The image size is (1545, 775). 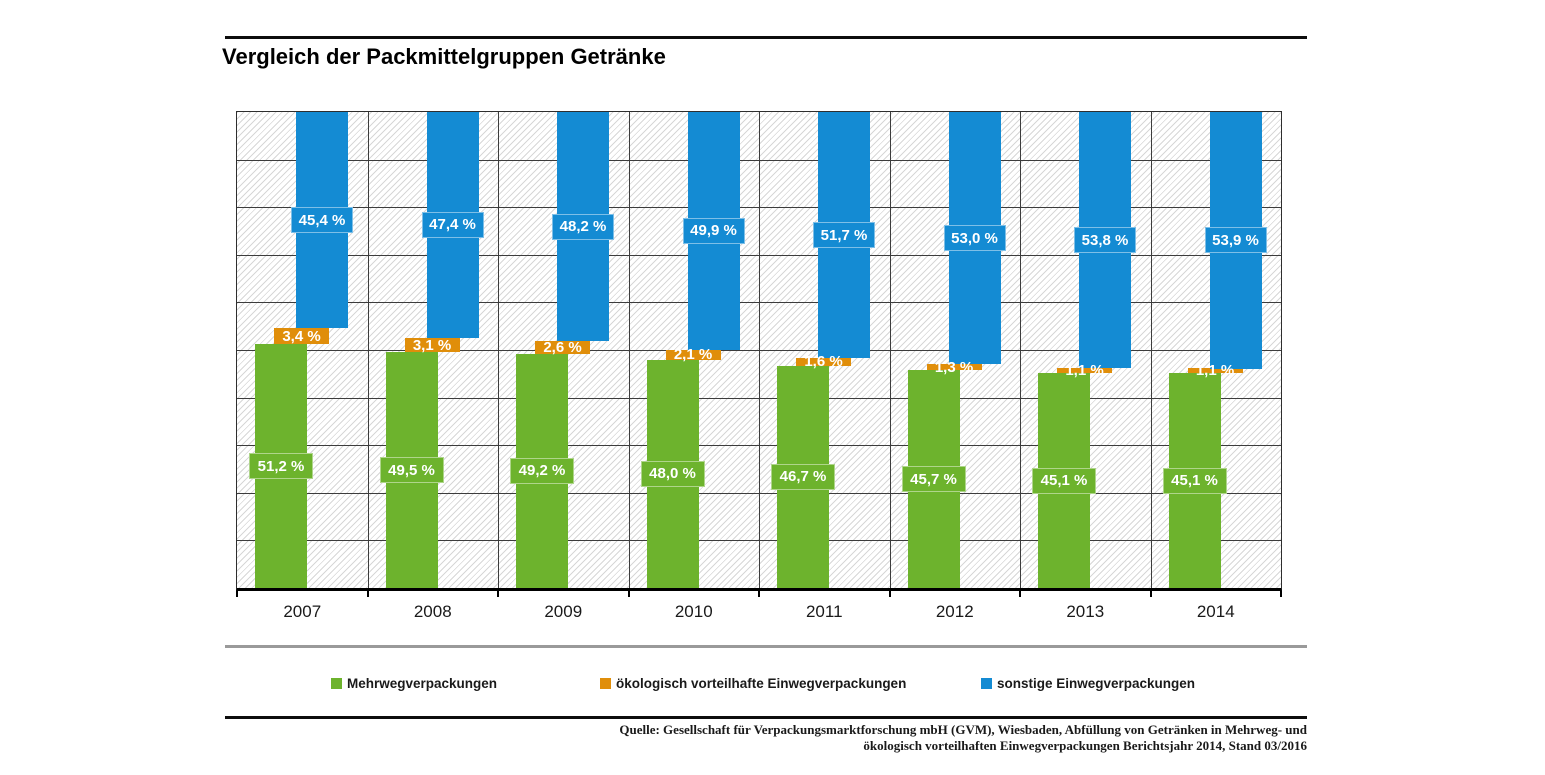 What do you see at coordinates (583, 226) in the screenshot?
I see `data-label-sonstige-einweg-2009: 48,2 %` at bounding box center [583, 226].